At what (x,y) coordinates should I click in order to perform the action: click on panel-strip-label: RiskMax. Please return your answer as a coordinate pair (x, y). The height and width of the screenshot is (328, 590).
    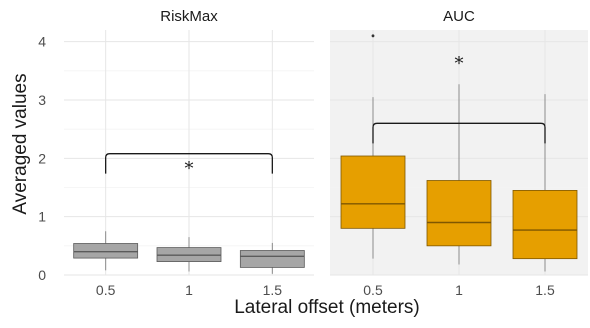
    Looking at the image, I should click on (189, 16).